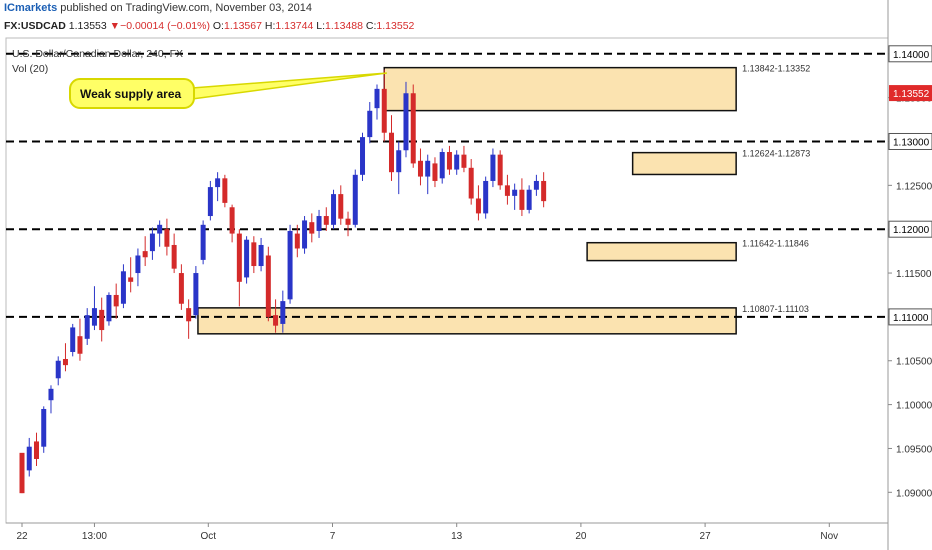  I want to click on callout-text: Weak supply area, so click(130, 94).